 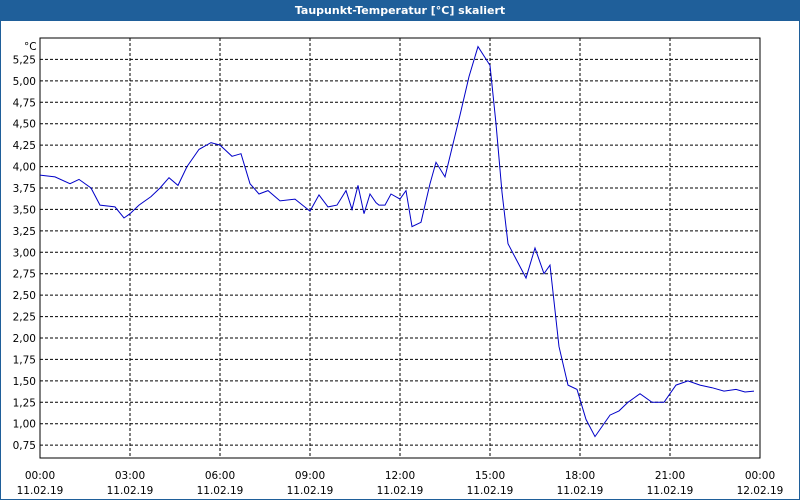 I want to click on x-tick-time: 06:00, so click(x=220, y=476).